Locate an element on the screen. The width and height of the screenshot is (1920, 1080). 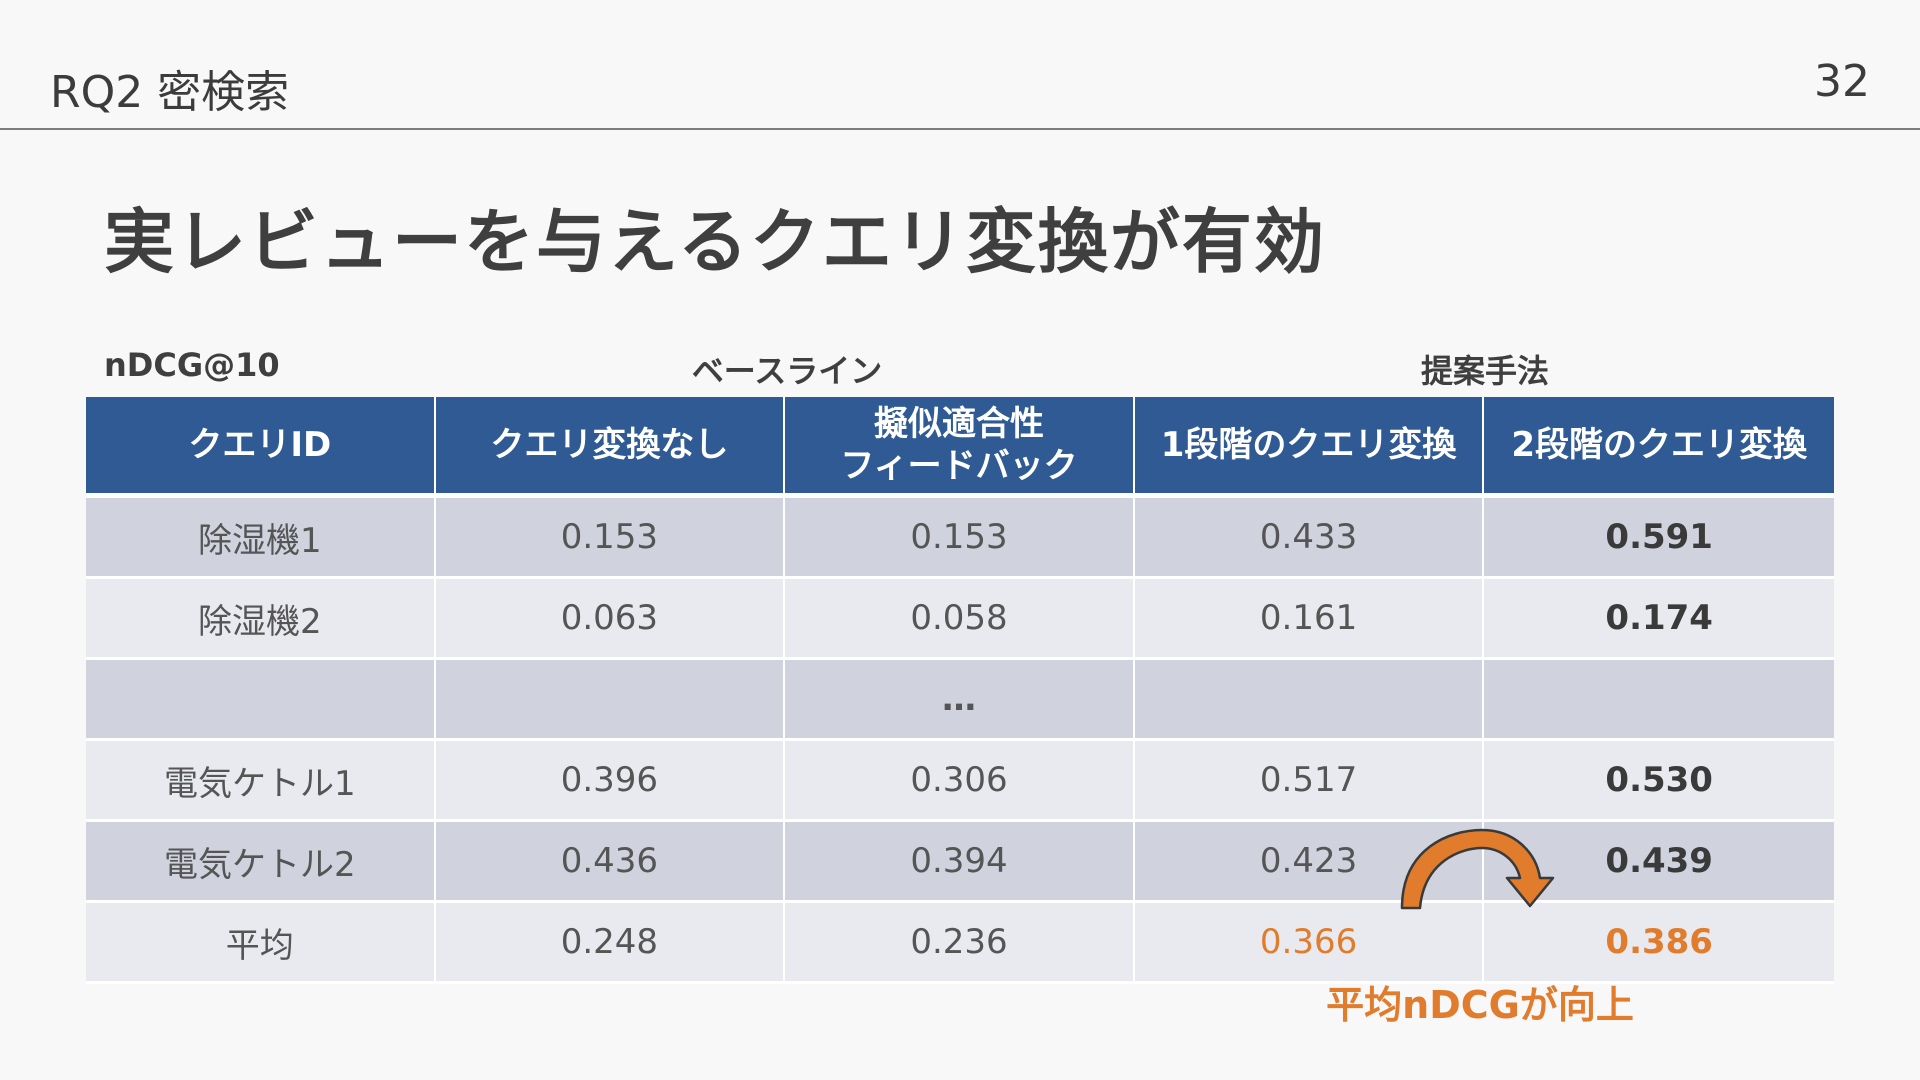
cell-value: 0.436 is located at coordinates (610, 862).